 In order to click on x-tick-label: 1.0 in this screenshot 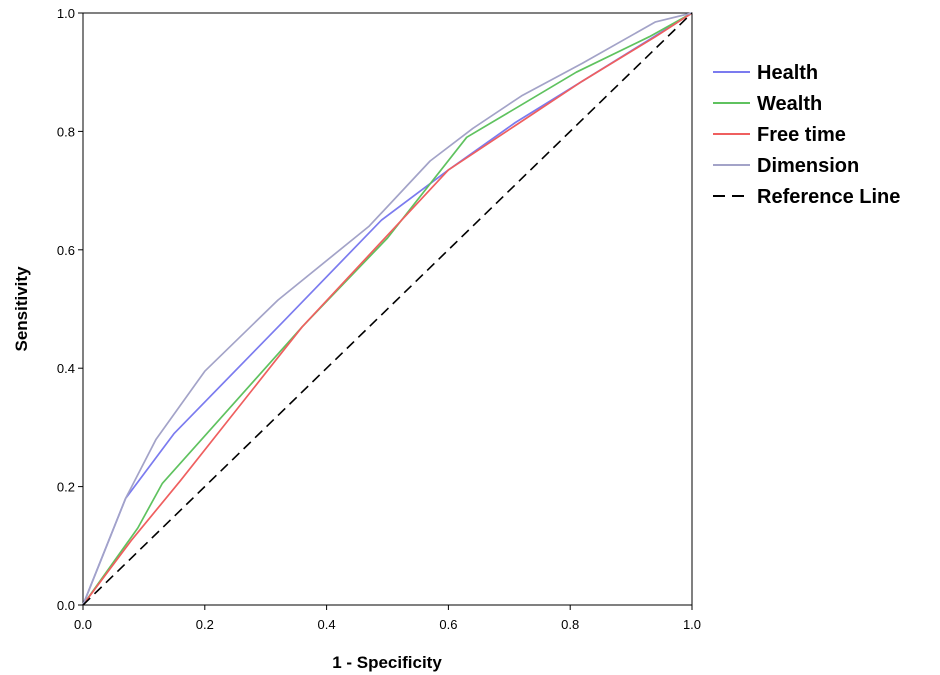, I will do `click(692, 624)`.